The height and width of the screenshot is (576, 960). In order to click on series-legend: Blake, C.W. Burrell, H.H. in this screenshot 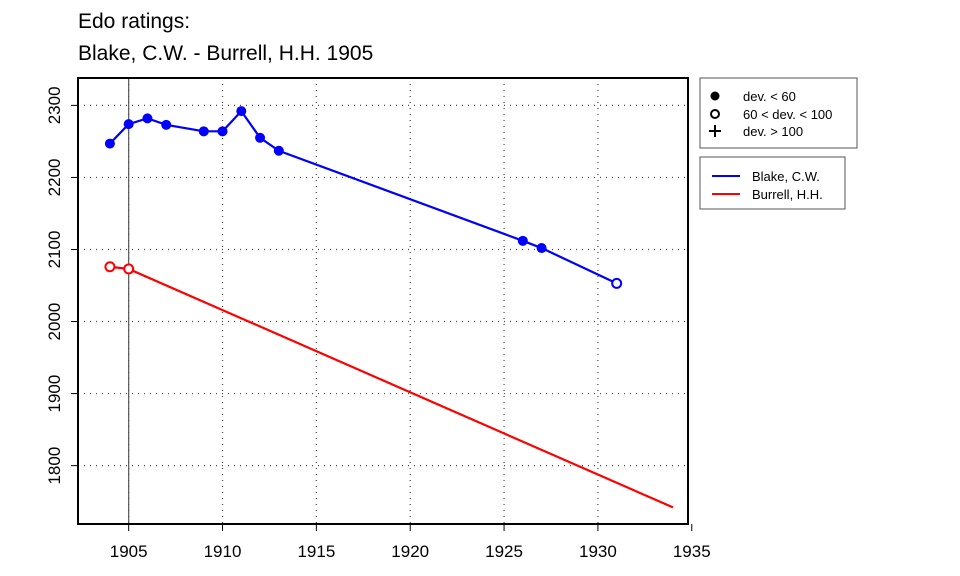, I will do `click(772, 183)`.